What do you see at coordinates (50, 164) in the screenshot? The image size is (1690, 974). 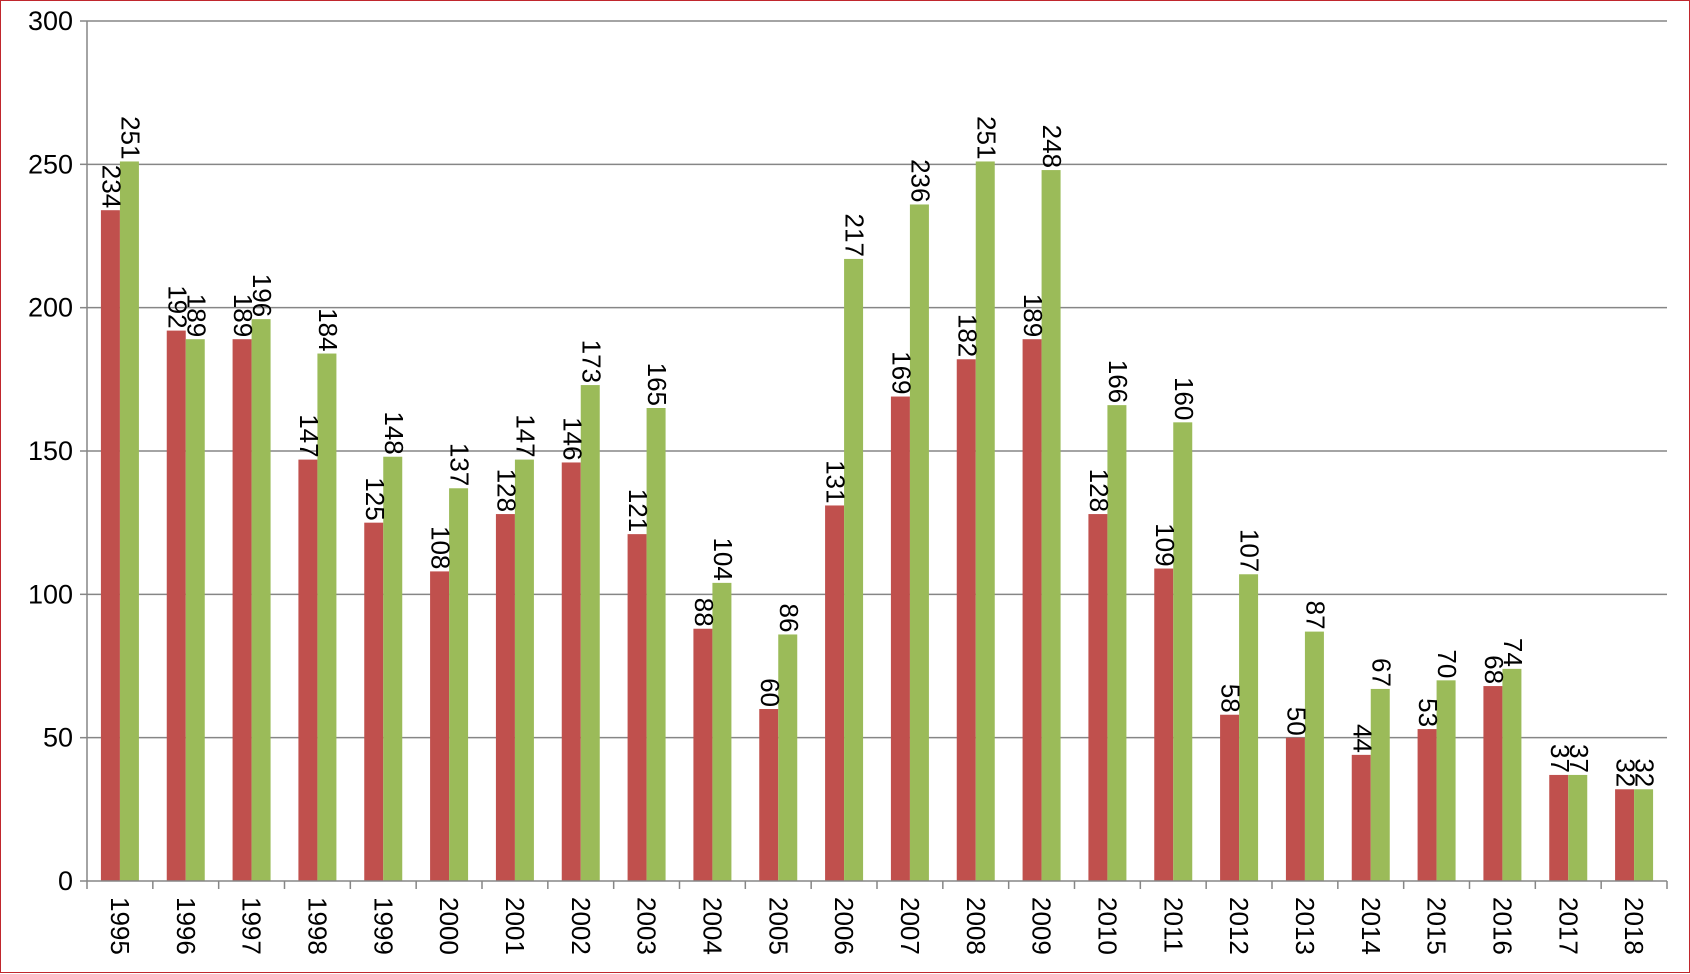 I see `y-tick-label: 250` at bounding box center [50, 164].